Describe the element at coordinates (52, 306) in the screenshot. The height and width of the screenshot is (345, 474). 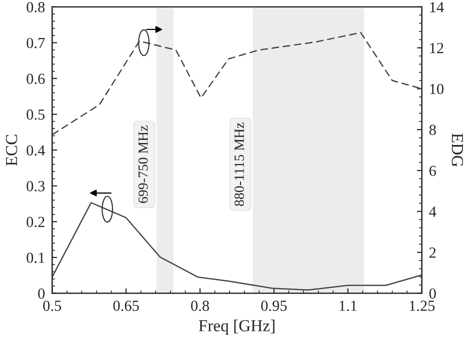
I see `x-tick-label: 0.5` at that location.